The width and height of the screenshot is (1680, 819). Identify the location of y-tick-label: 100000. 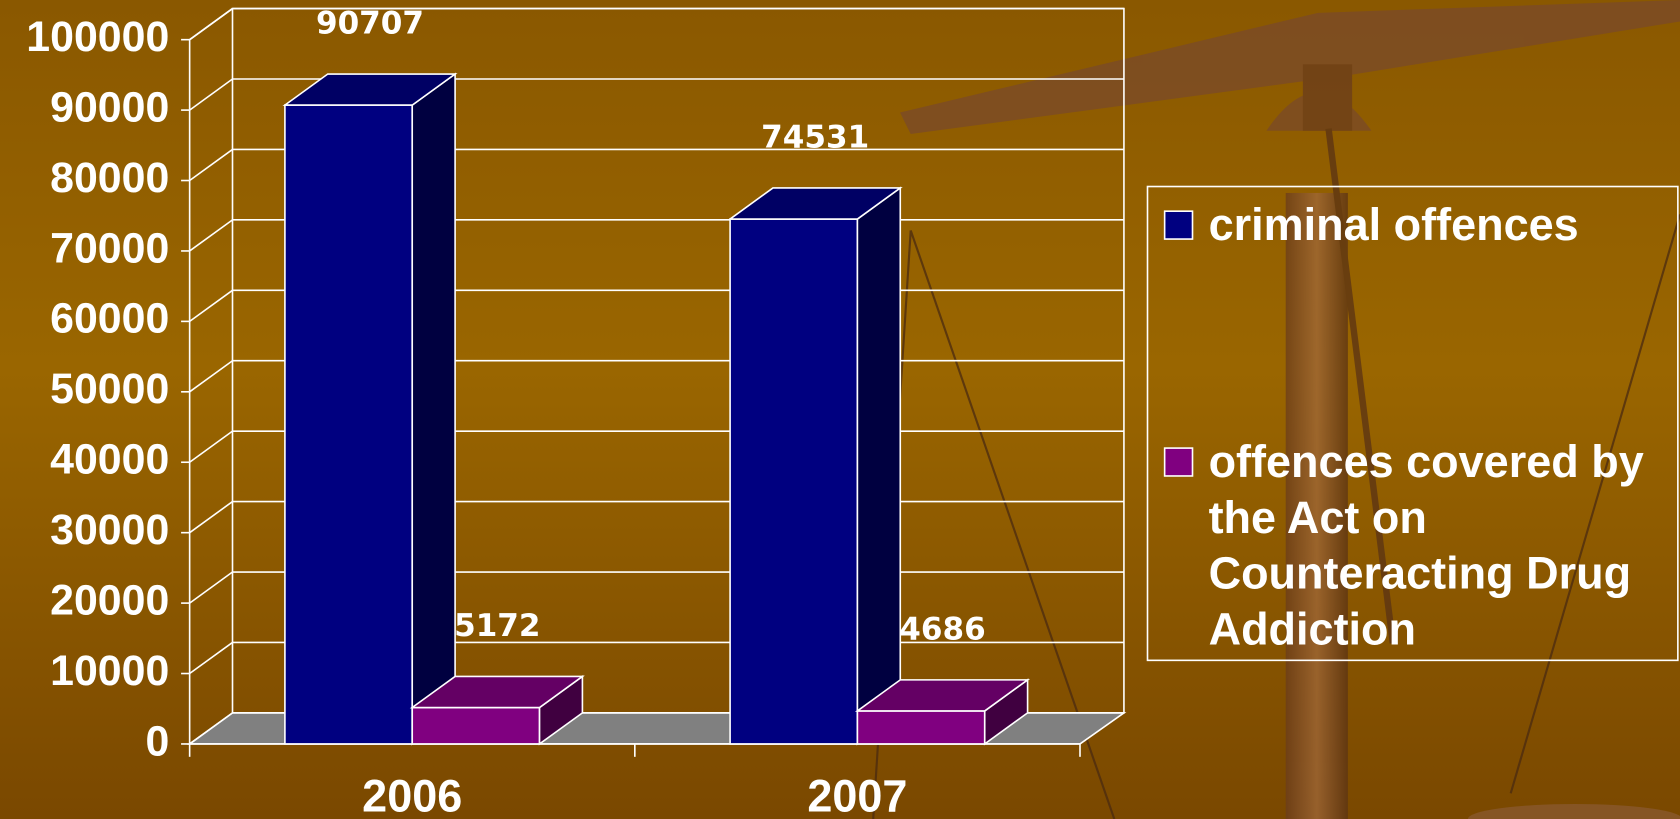
(97, 37).